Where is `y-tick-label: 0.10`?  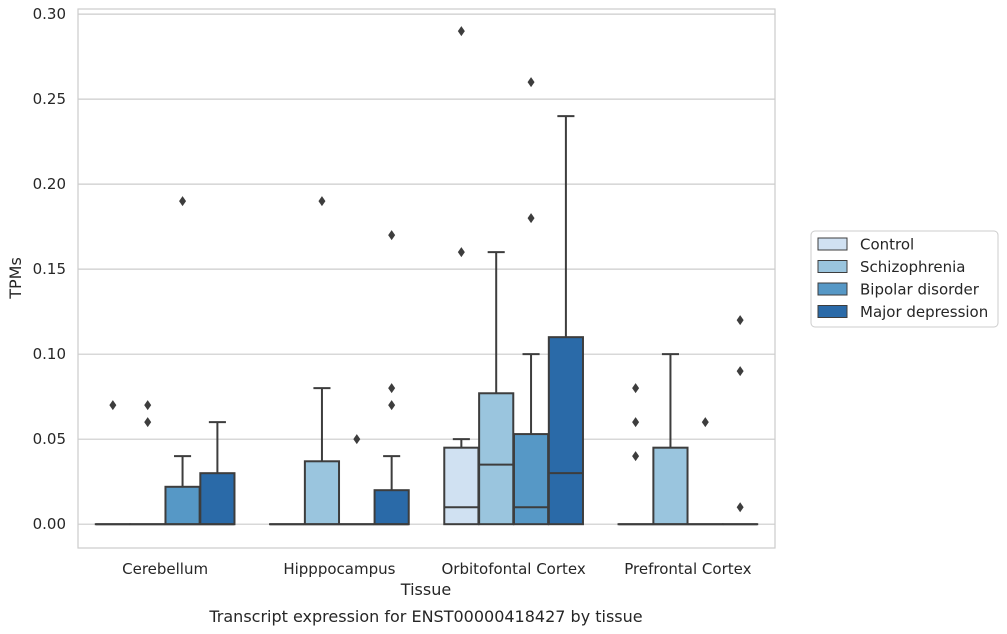 y-tick-label: 0.10 is located at coordinates (49, 354).